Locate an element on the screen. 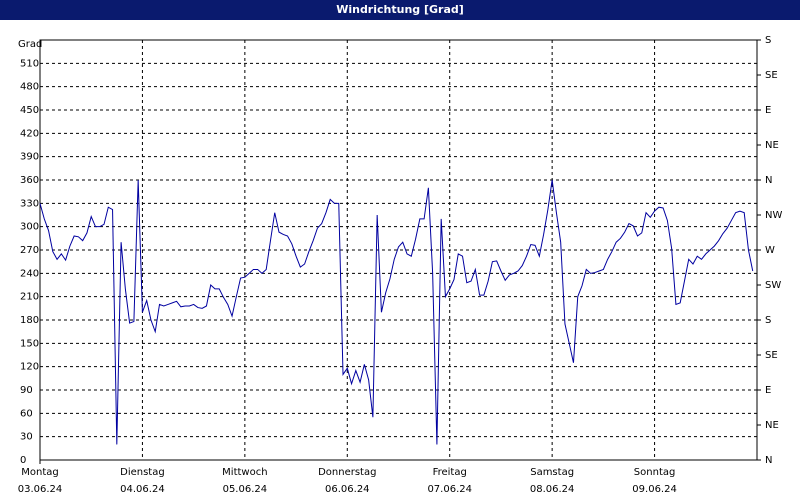  x-tick-date: 05.06.24 is located at coordinates (245, 489).